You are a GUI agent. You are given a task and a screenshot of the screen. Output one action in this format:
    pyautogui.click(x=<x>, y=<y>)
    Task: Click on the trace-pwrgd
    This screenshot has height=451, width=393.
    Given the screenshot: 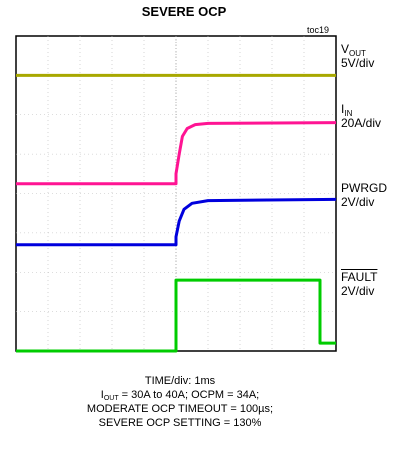 What is the action you would take?
    pyautogui.click(x=176, y=222)
    